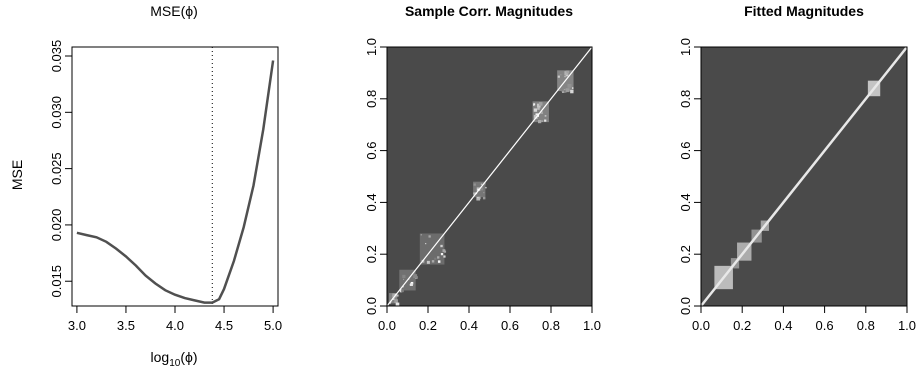 This screenshot has height=372, width=919. Describe the element at coordinates (174, 11) in the screenshot. I see `mse-panel-title: MSE(ϕ)` at that location.